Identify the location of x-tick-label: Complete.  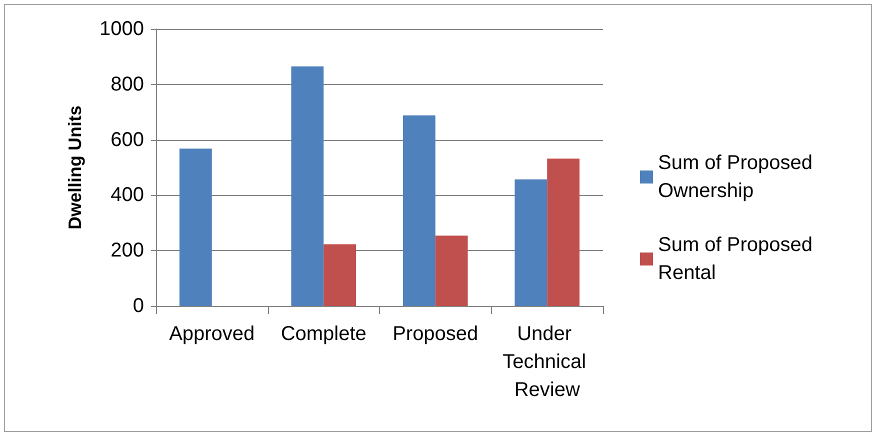
(323, 334).